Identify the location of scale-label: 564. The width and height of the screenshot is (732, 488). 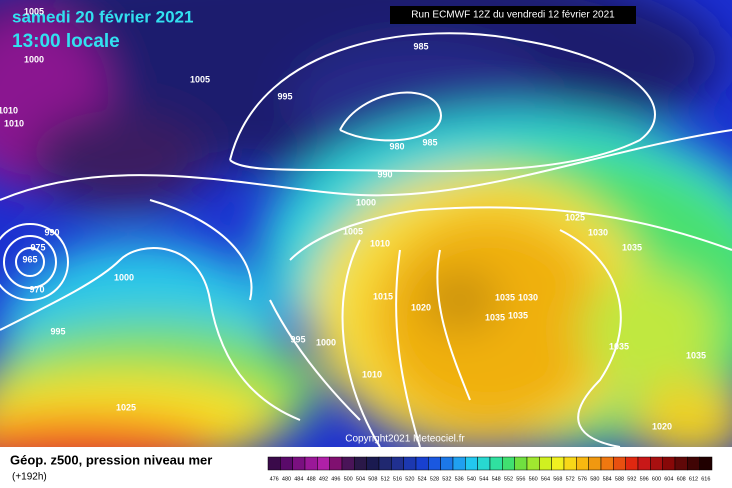
(545, 479).